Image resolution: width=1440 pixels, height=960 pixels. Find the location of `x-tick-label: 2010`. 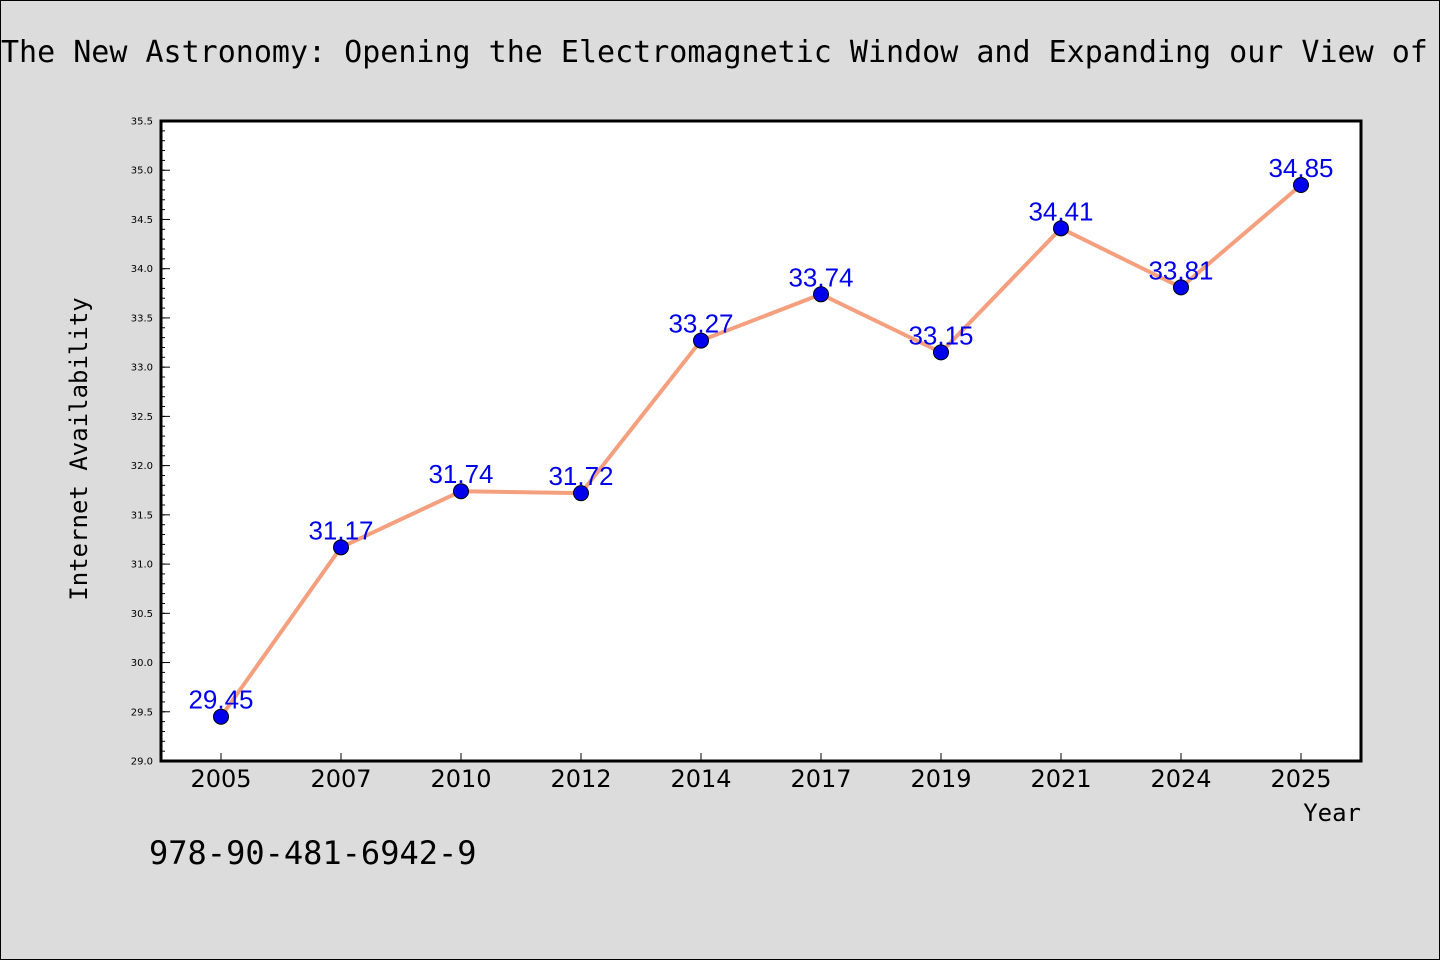

x-tick-label: 2010 is located at coordinates (460, 779).